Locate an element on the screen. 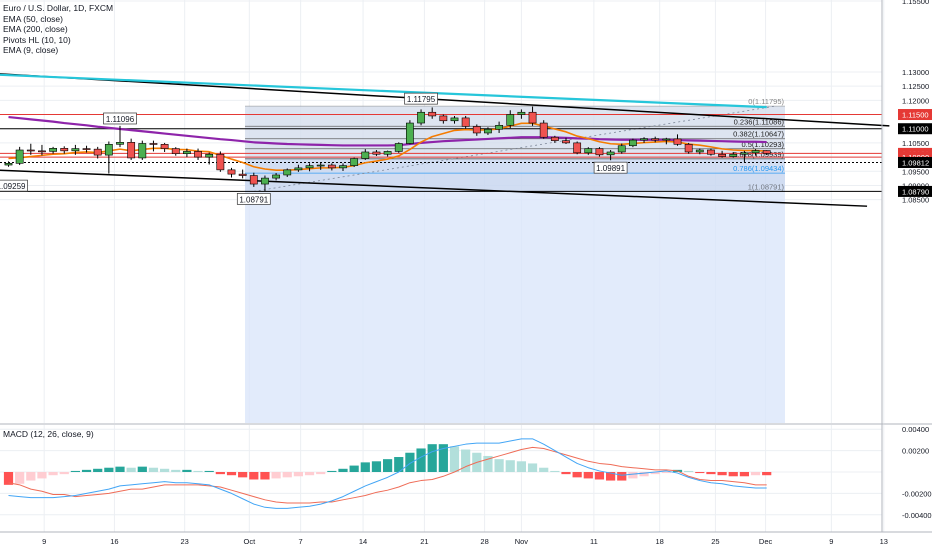 The image size is (932, 550). legend-study-ema9: EMA (9, close) is located at coordinates (31, 50).